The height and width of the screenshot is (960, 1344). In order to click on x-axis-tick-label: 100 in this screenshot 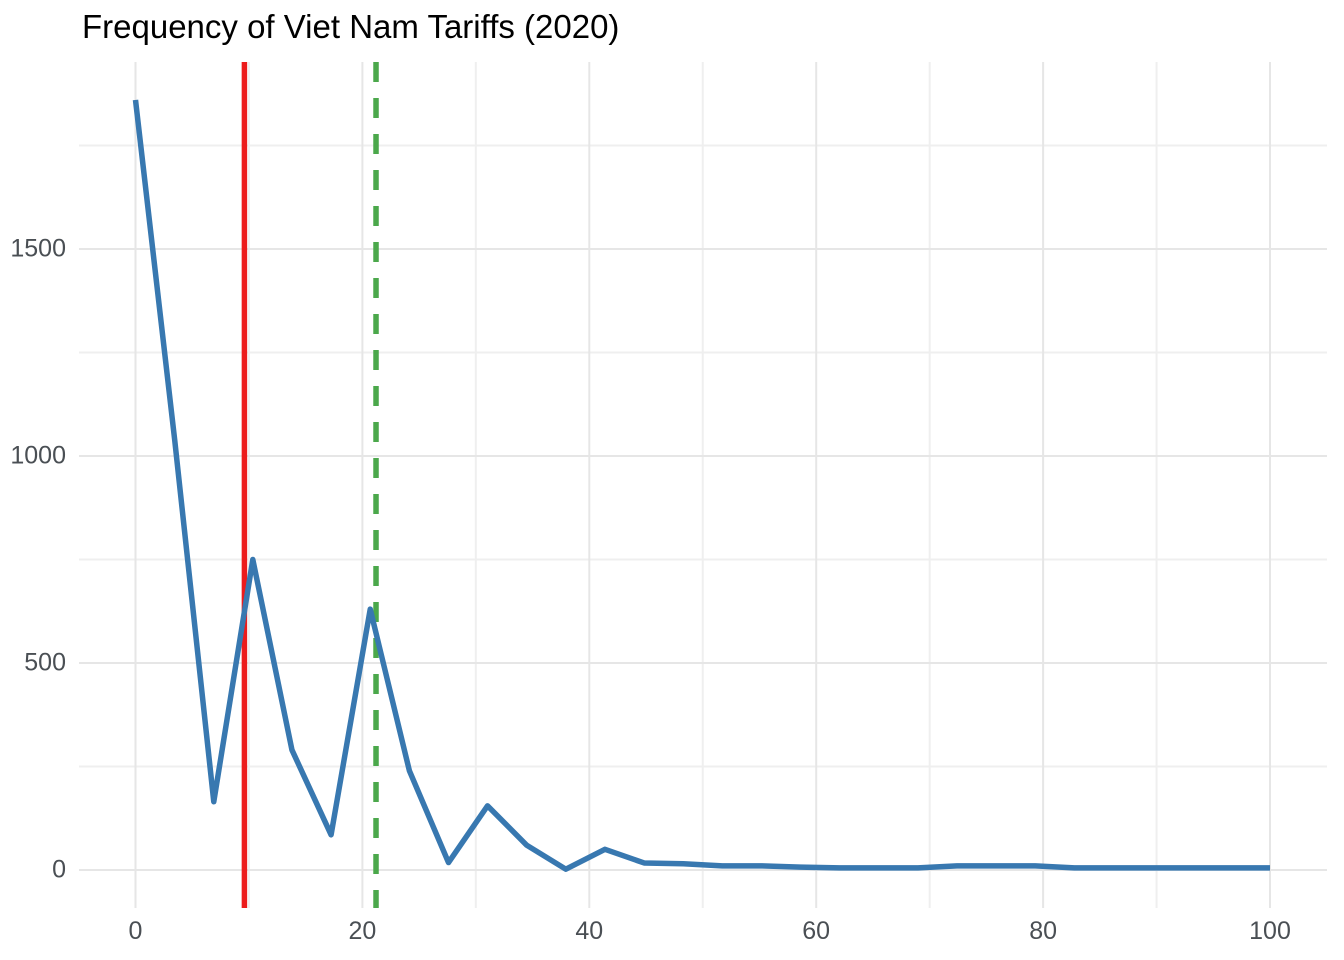, I will do `click(1270, 931)`.